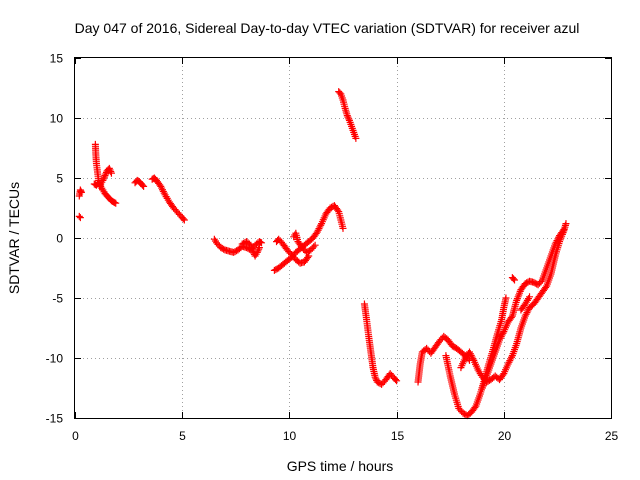  What do you see at coordinates (290, 436) in the screenshot?
I see `x-tick-label: 10` at bounding box center [290, 436].